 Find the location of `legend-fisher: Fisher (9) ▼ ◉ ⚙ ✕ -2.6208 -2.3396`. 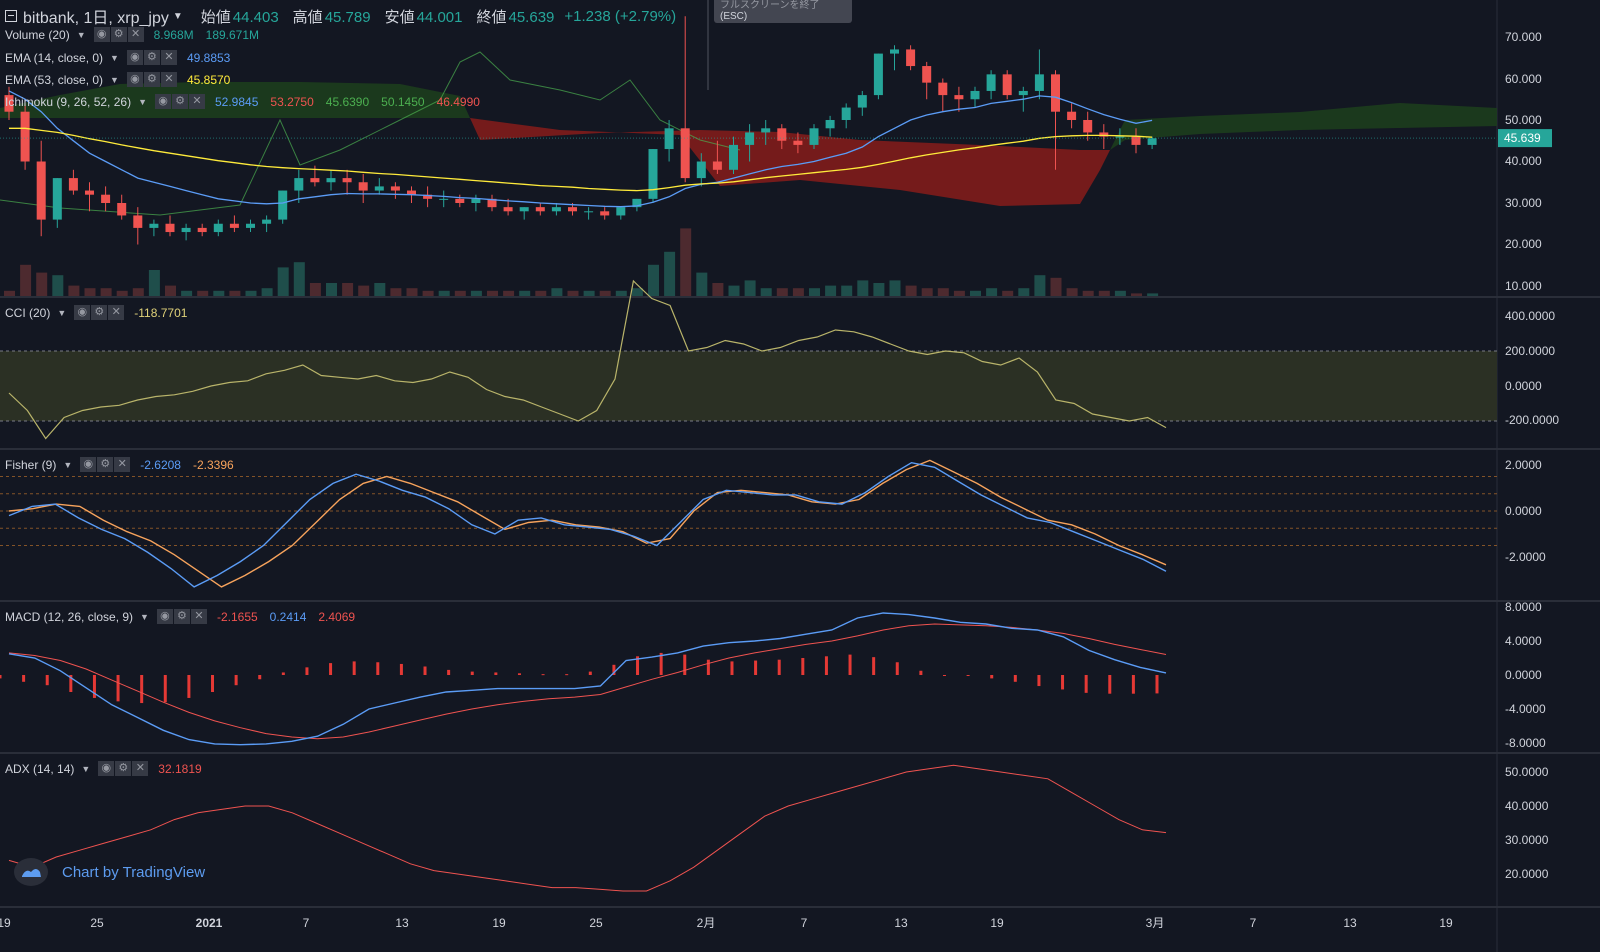

legend-fisher: Fisher (9) ▼ ◉ ⚙ ✕ -2.6208 -2.3396 is located at coordinates (123, 464).